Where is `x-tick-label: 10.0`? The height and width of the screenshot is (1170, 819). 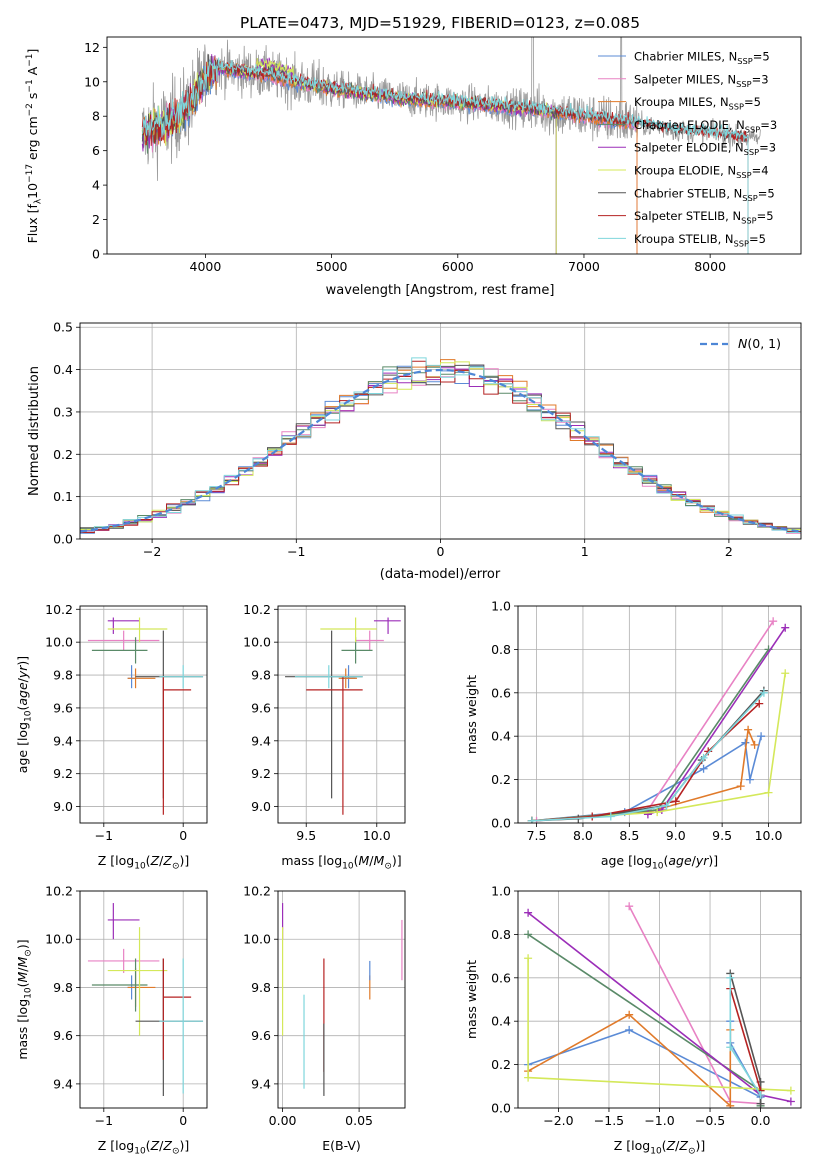
x-tick-label: 10.0 is located at coordinates (769, 835).